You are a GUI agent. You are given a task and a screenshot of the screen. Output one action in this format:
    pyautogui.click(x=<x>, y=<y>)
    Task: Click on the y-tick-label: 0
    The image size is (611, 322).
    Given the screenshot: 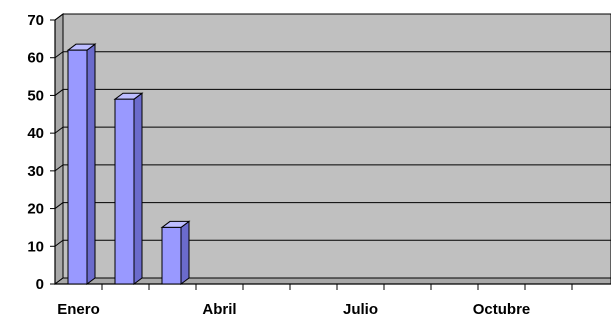 What is the action you would take?
    pyautogui.click(x=40, y=284)
    